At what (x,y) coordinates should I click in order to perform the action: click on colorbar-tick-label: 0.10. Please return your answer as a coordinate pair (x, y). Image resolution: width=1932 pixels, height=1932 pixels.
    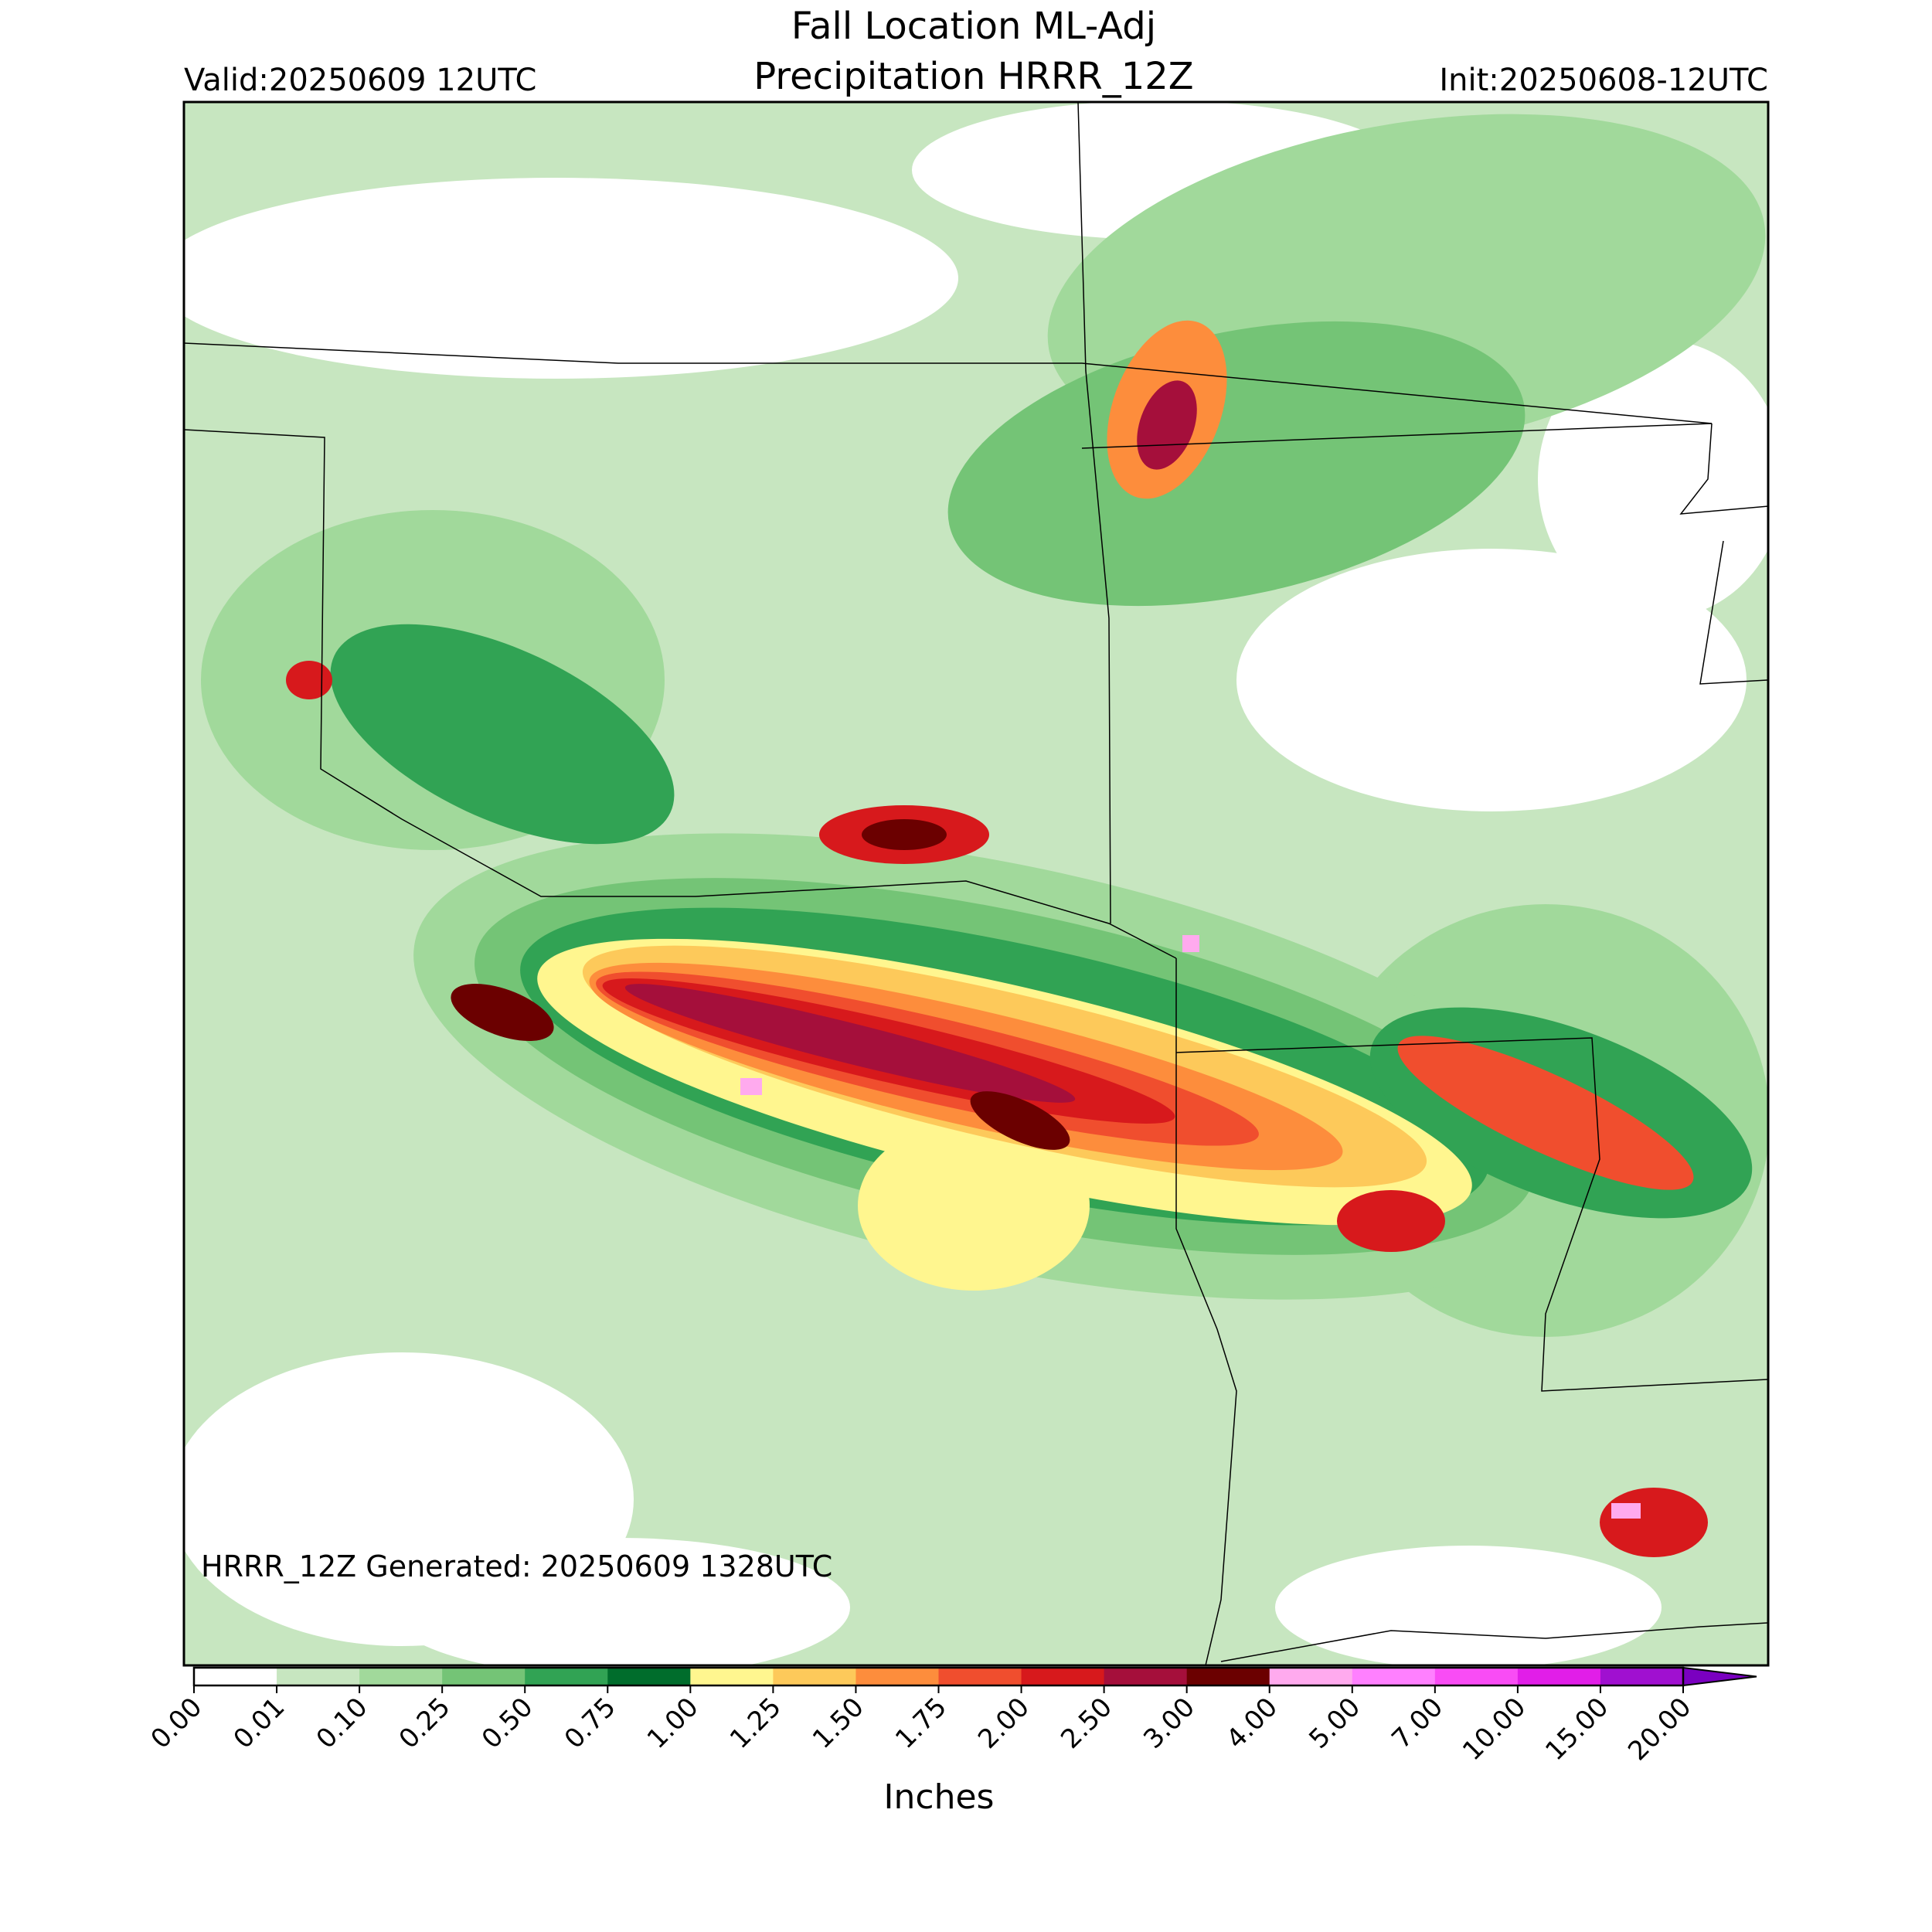
    Looking at the image, I should click on (342, 1724).